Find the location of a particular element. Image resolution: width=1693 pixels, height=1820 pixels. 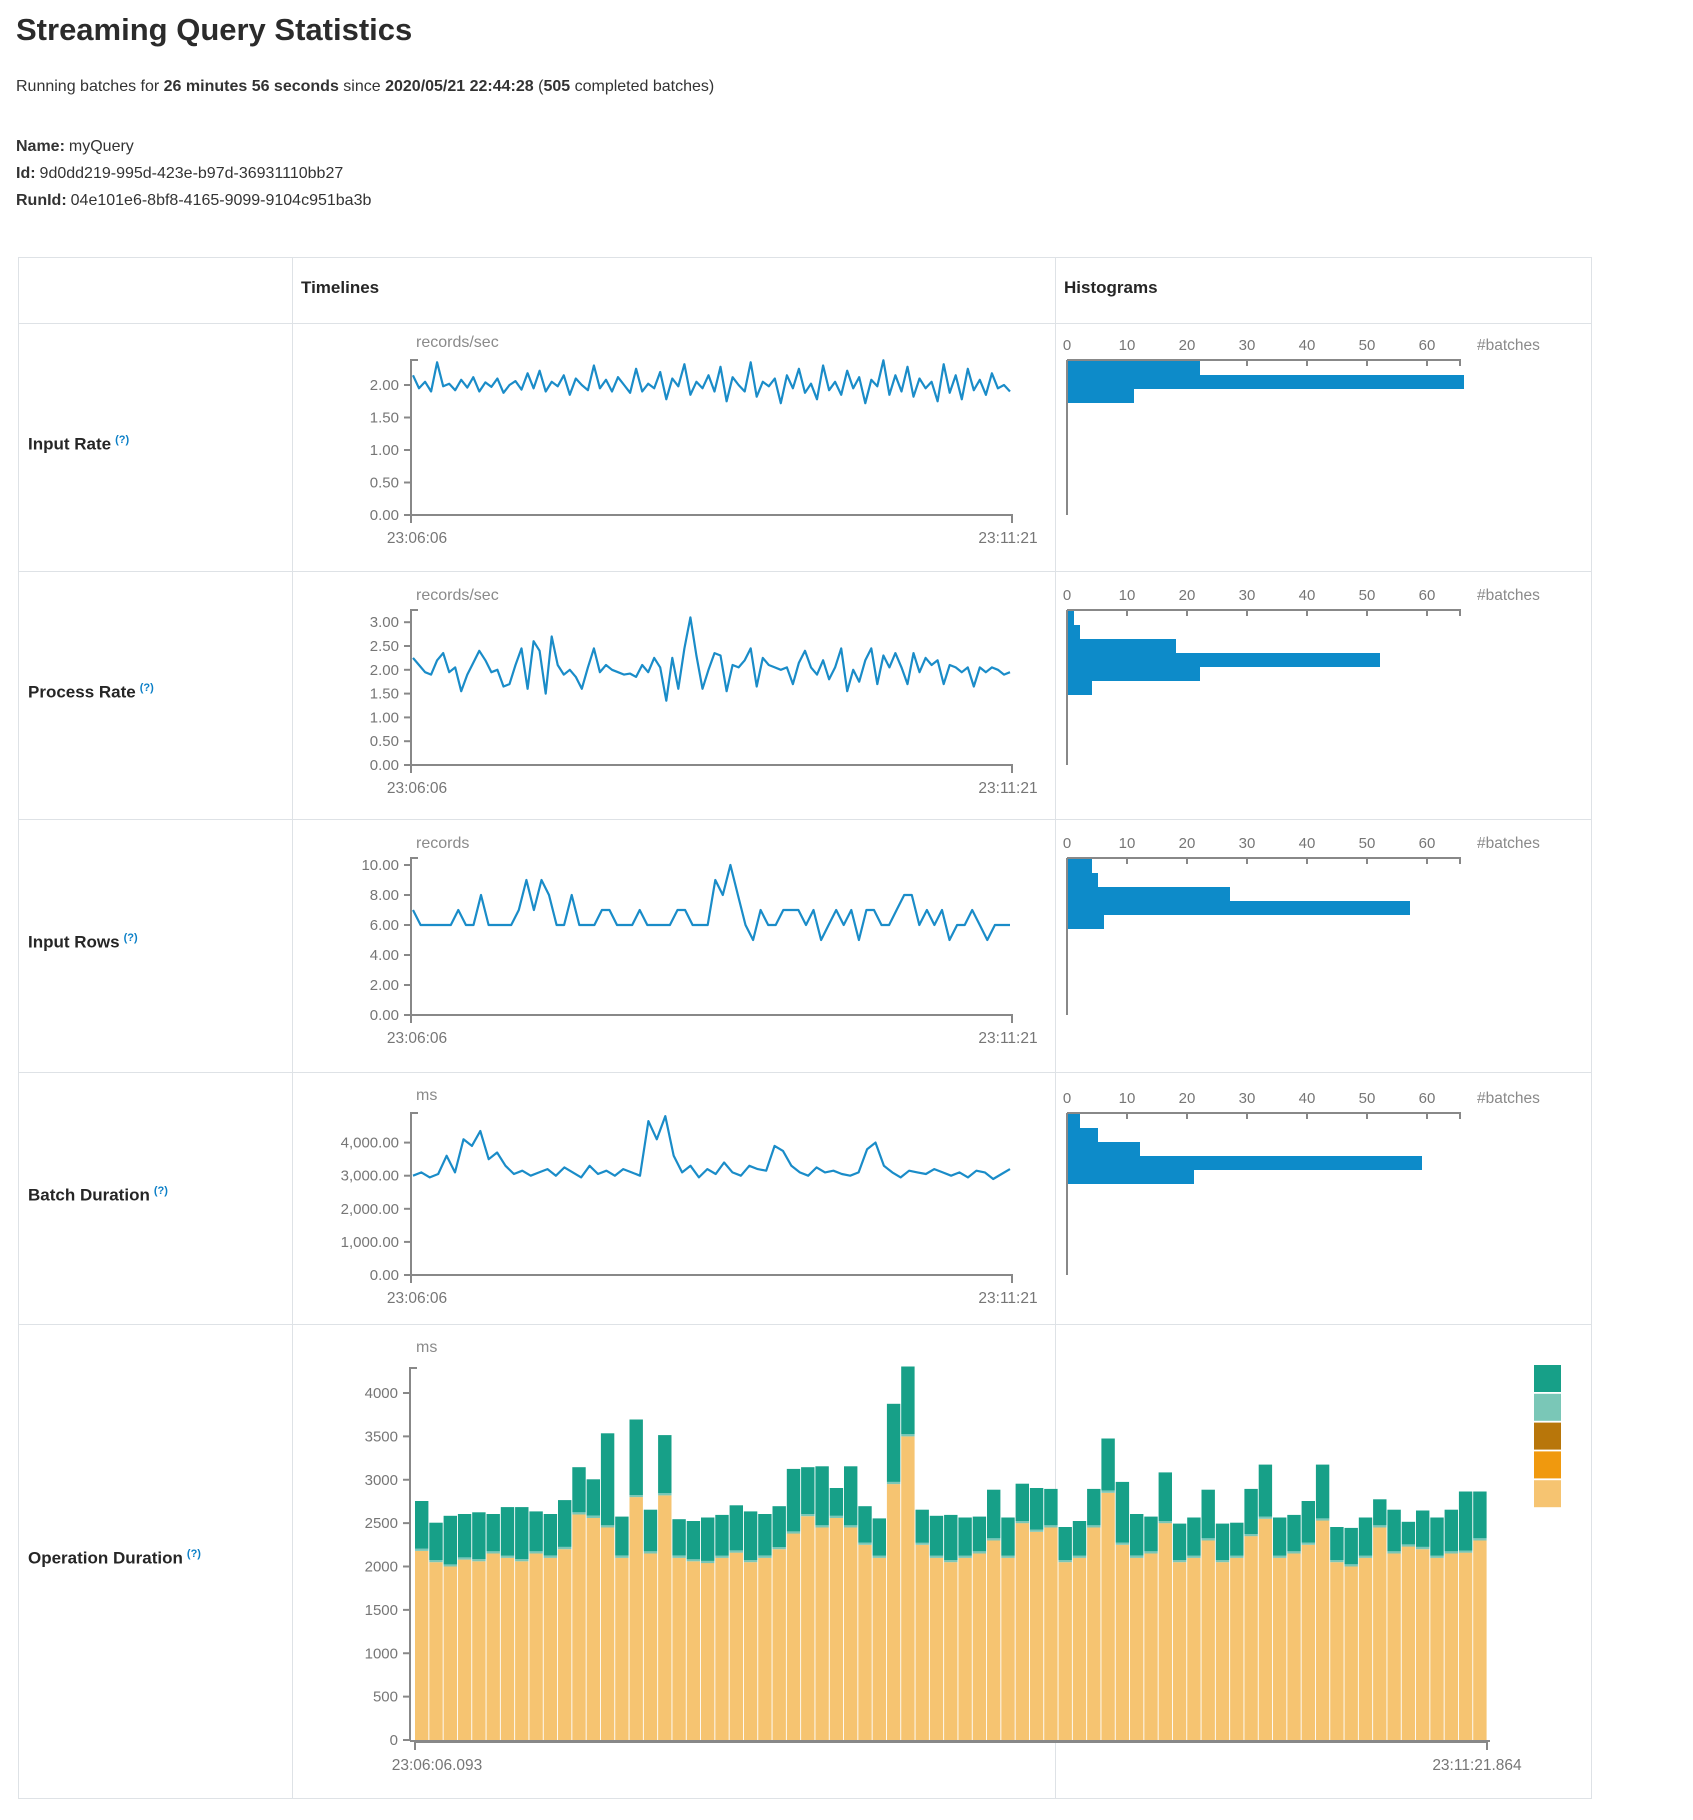

operation-duration-help-icon: (?) is located at coordinates (193, 1554).